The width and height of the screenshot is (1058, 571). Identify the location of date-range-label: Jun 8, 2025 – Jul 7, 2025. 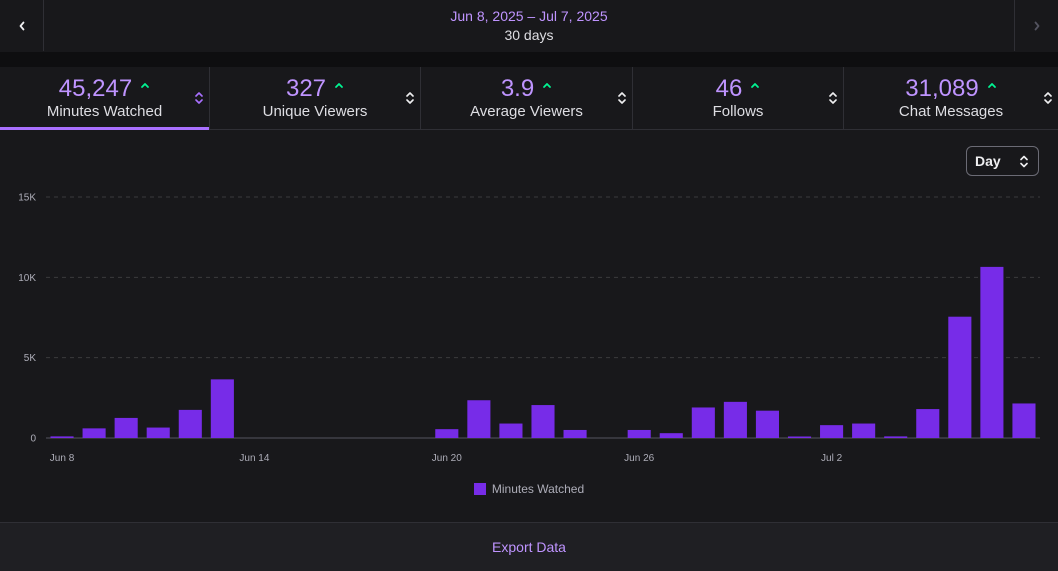
(529, 16).